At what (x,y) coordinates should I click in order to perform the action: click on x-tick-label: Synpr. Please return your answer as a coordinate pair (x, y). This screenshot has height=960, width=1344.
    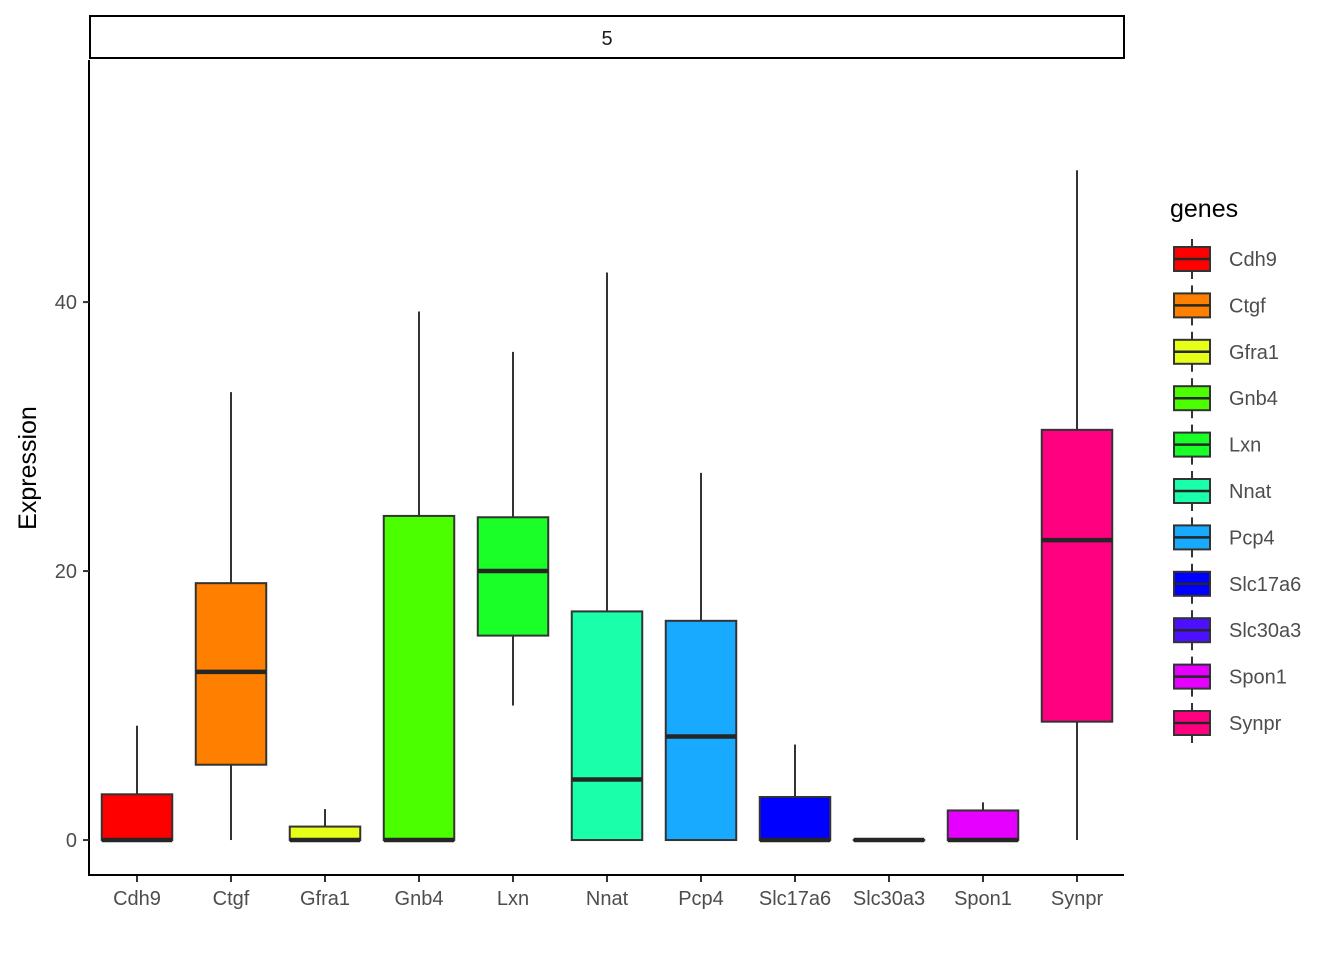
    Looking at the image, I should click on (1077, 899).